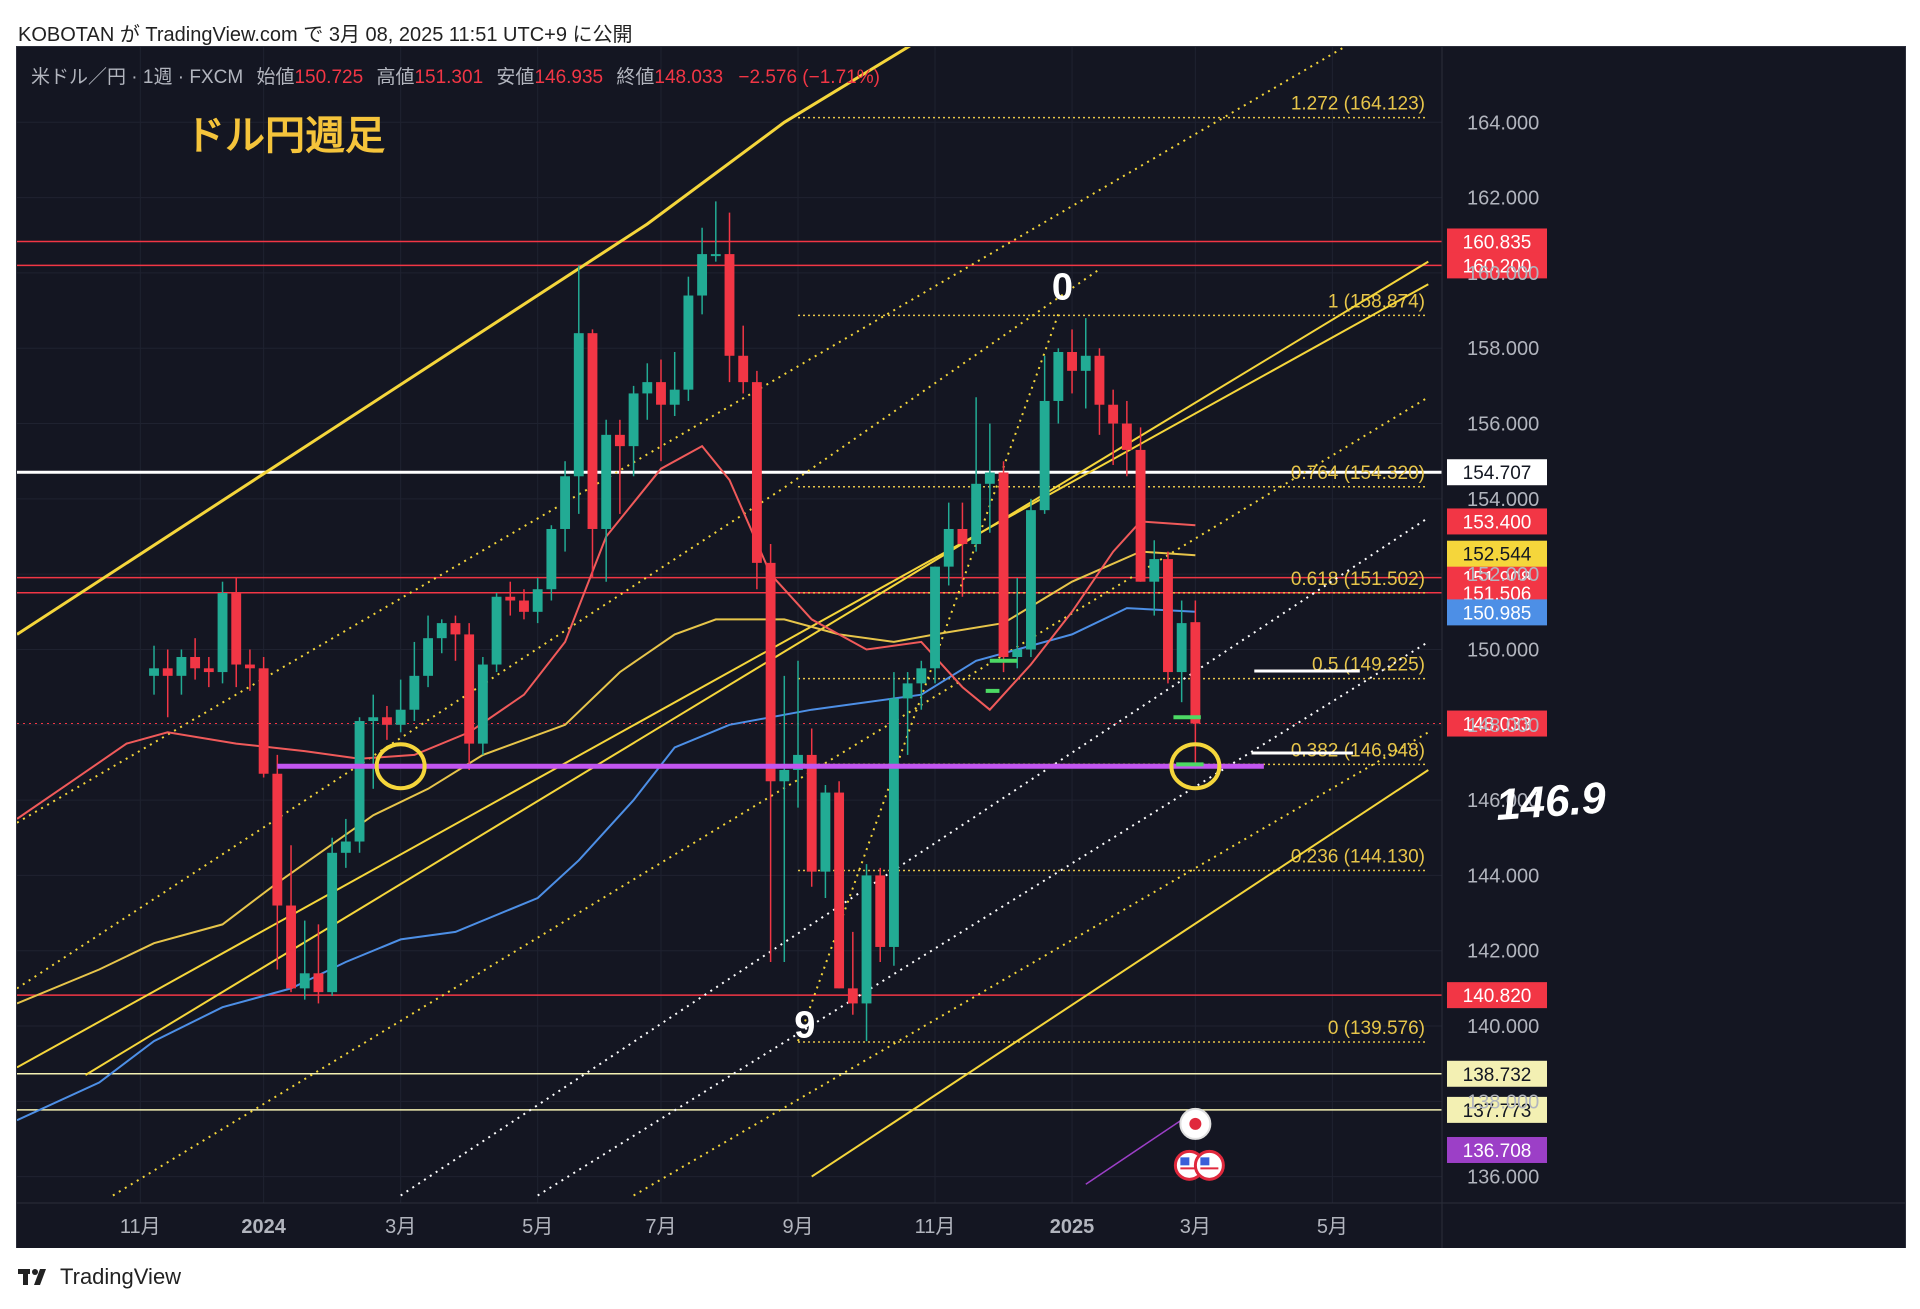  What do you see at coordinates (1195, 1123) in the screenshot?
I see `jp-event-icon` at bounding box center [1195, 1123].